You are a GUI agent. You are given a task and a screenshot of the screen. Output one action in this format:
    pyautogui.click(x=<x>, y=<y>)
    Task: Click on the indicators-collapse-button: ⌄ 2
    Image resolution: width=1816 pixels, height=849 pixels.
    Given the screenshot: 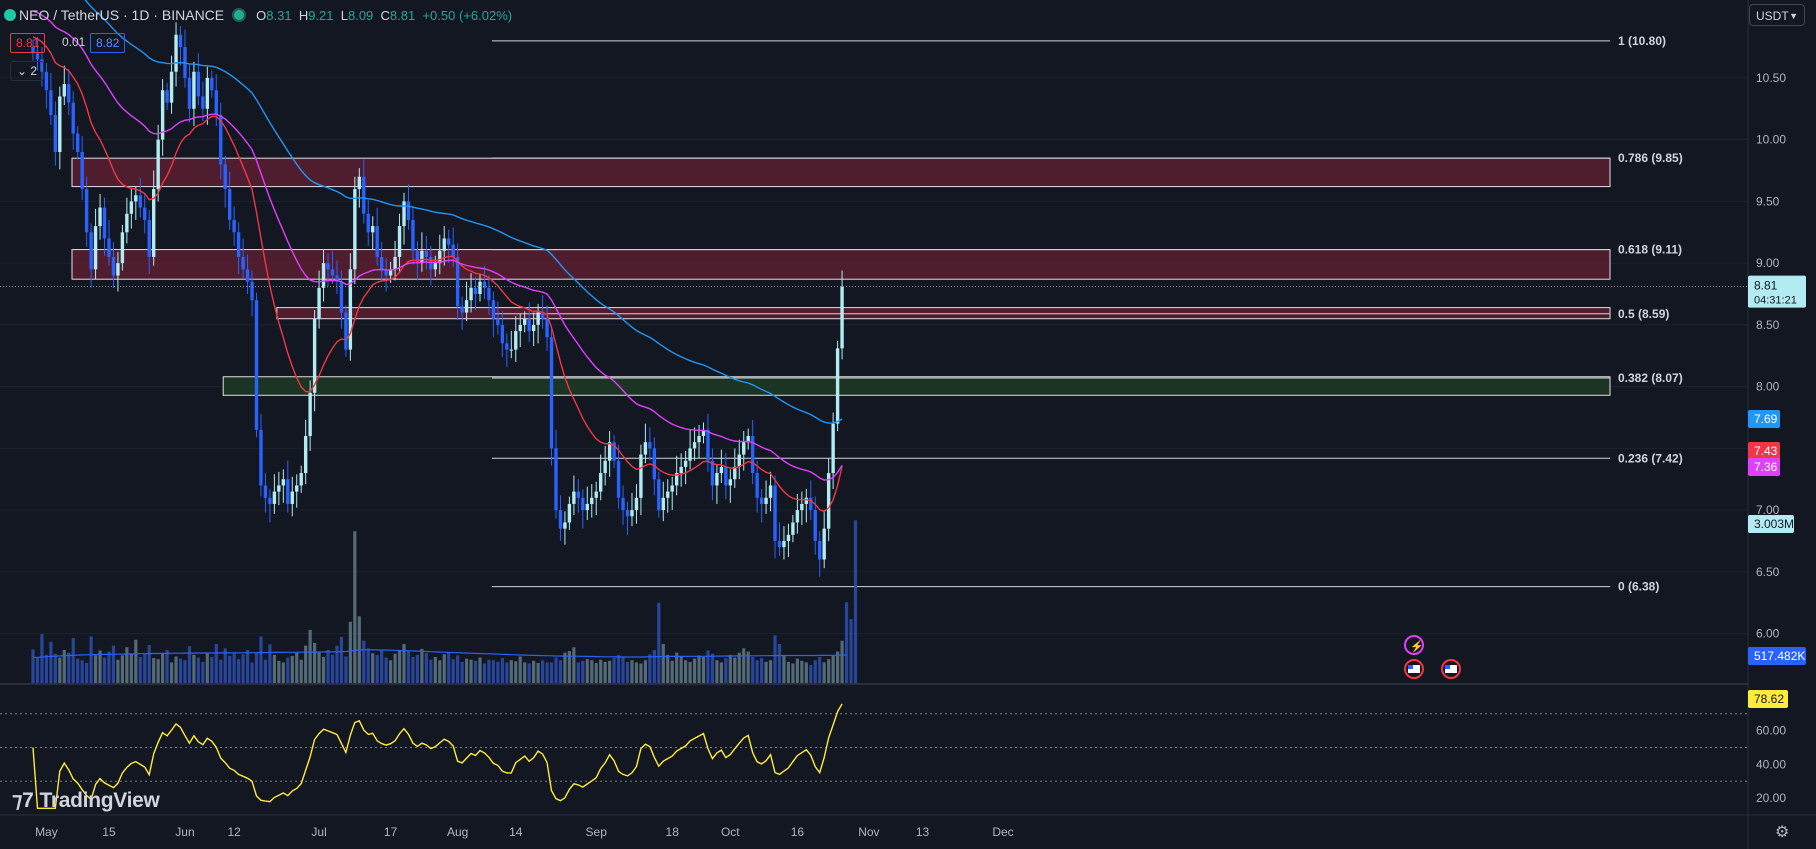 What is the action you would take?
    pyautogui.click(x=27, y=71)
    